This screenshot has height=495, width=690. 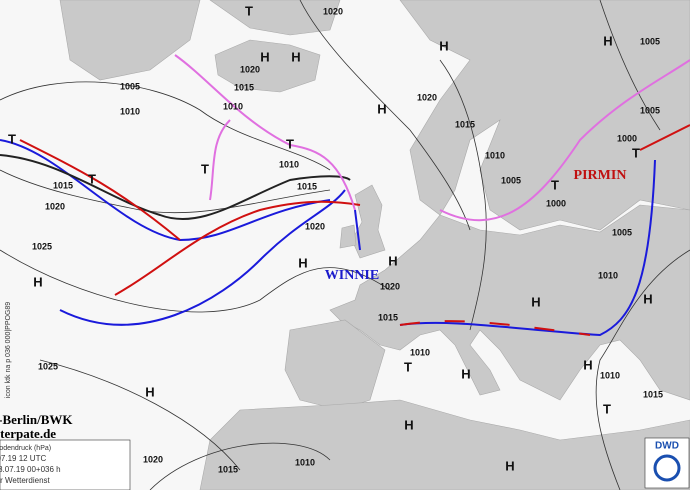 What do you see at coordinates (600, 175) in the screenshot?
I see `storm-name: PIRMIN` at bounding box center [600, 175].